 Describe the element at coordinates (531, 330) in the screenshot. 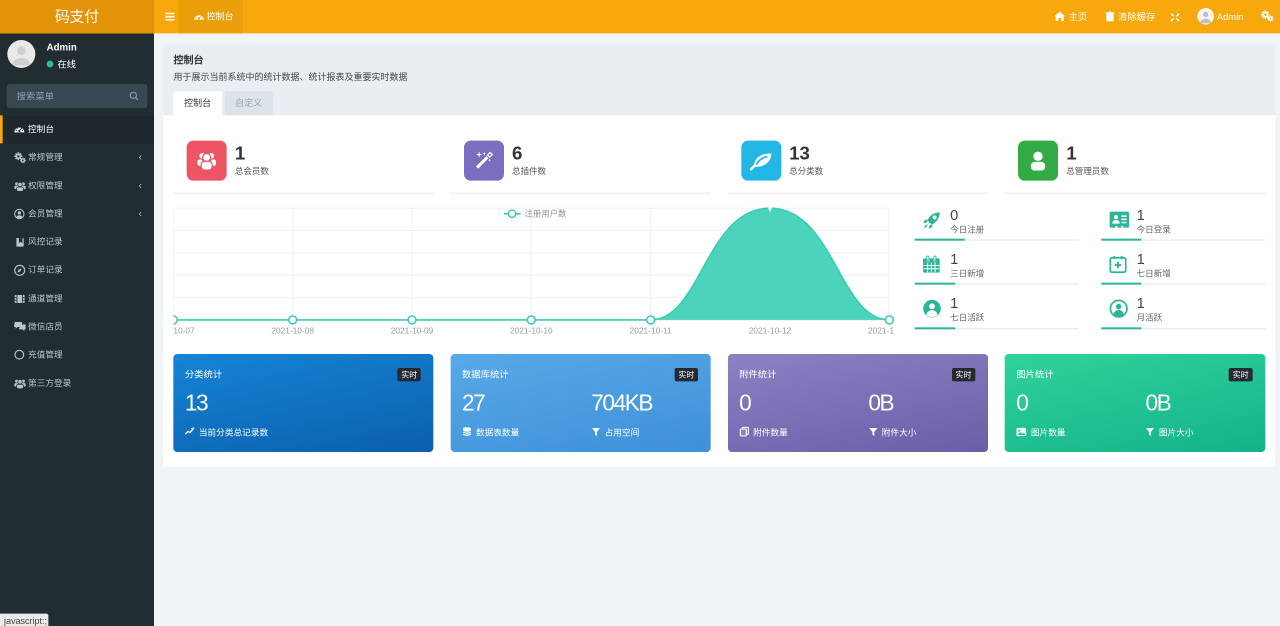

I see `svg-text: 2021-10-10` at that location.